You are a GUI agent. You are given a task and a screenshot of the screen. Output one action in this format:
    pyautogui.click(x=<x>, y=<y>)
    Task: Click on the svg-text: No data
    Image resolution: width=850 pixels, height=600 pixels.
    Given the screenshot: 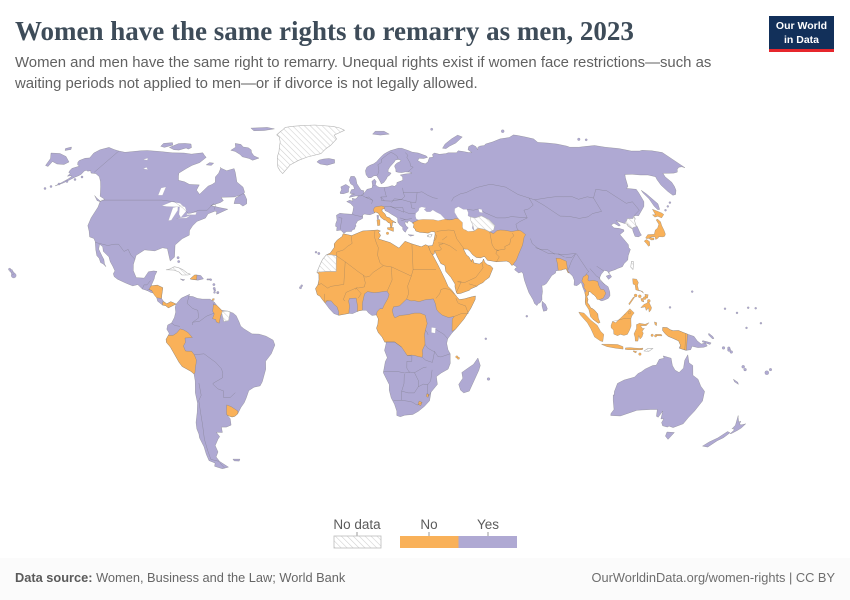 What is the action you would take?
    pyautogui.click(x=357, y=524)
    